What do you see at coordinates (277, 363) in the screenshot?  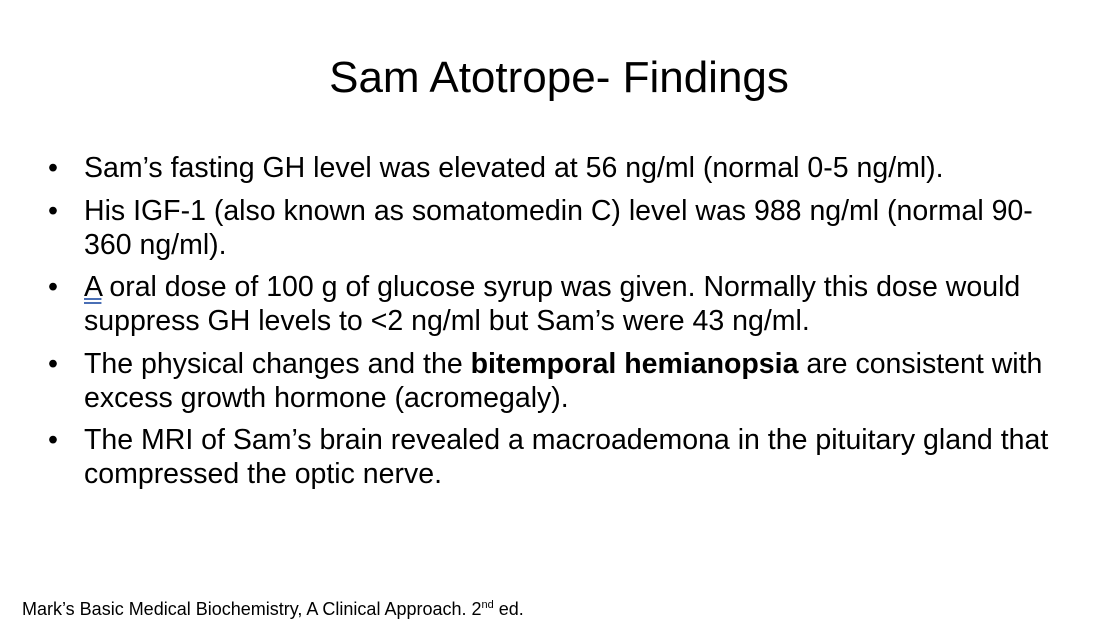 I see `bullet-text-before: The physical changes and the` at bounding box center [277, 363].